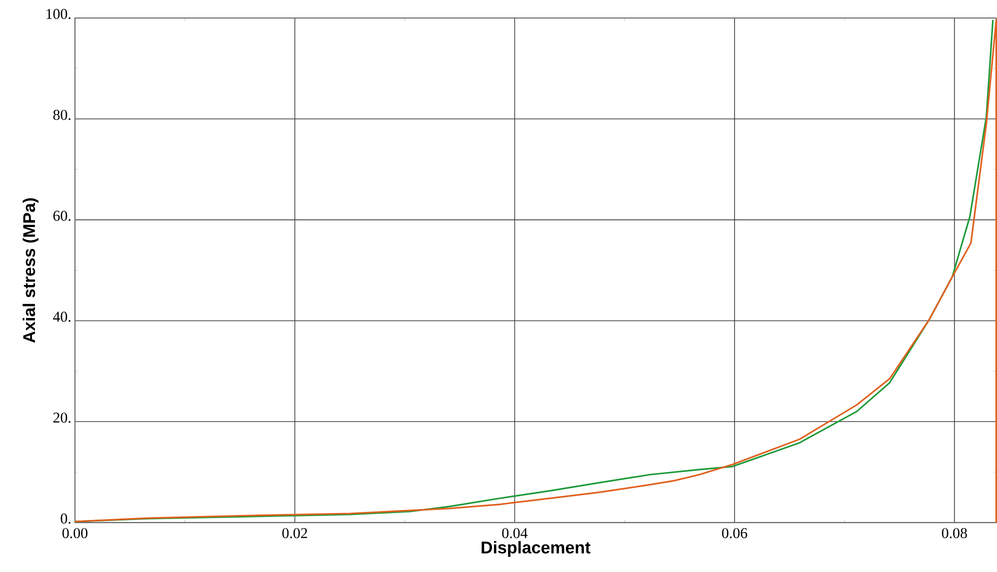  What do you see at coordinates (295, 533) in the screenshot?
I see `x-tick-label: 0.02` at bounding box center [295, 533].